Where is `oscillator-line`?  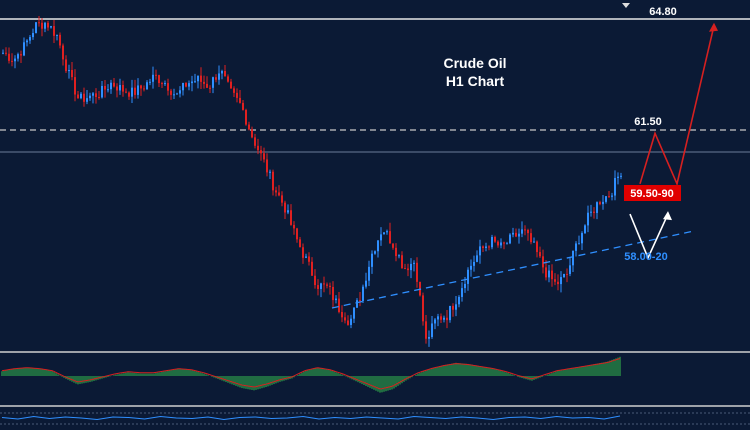 oscillator-line is located at coordinates (311, 418).